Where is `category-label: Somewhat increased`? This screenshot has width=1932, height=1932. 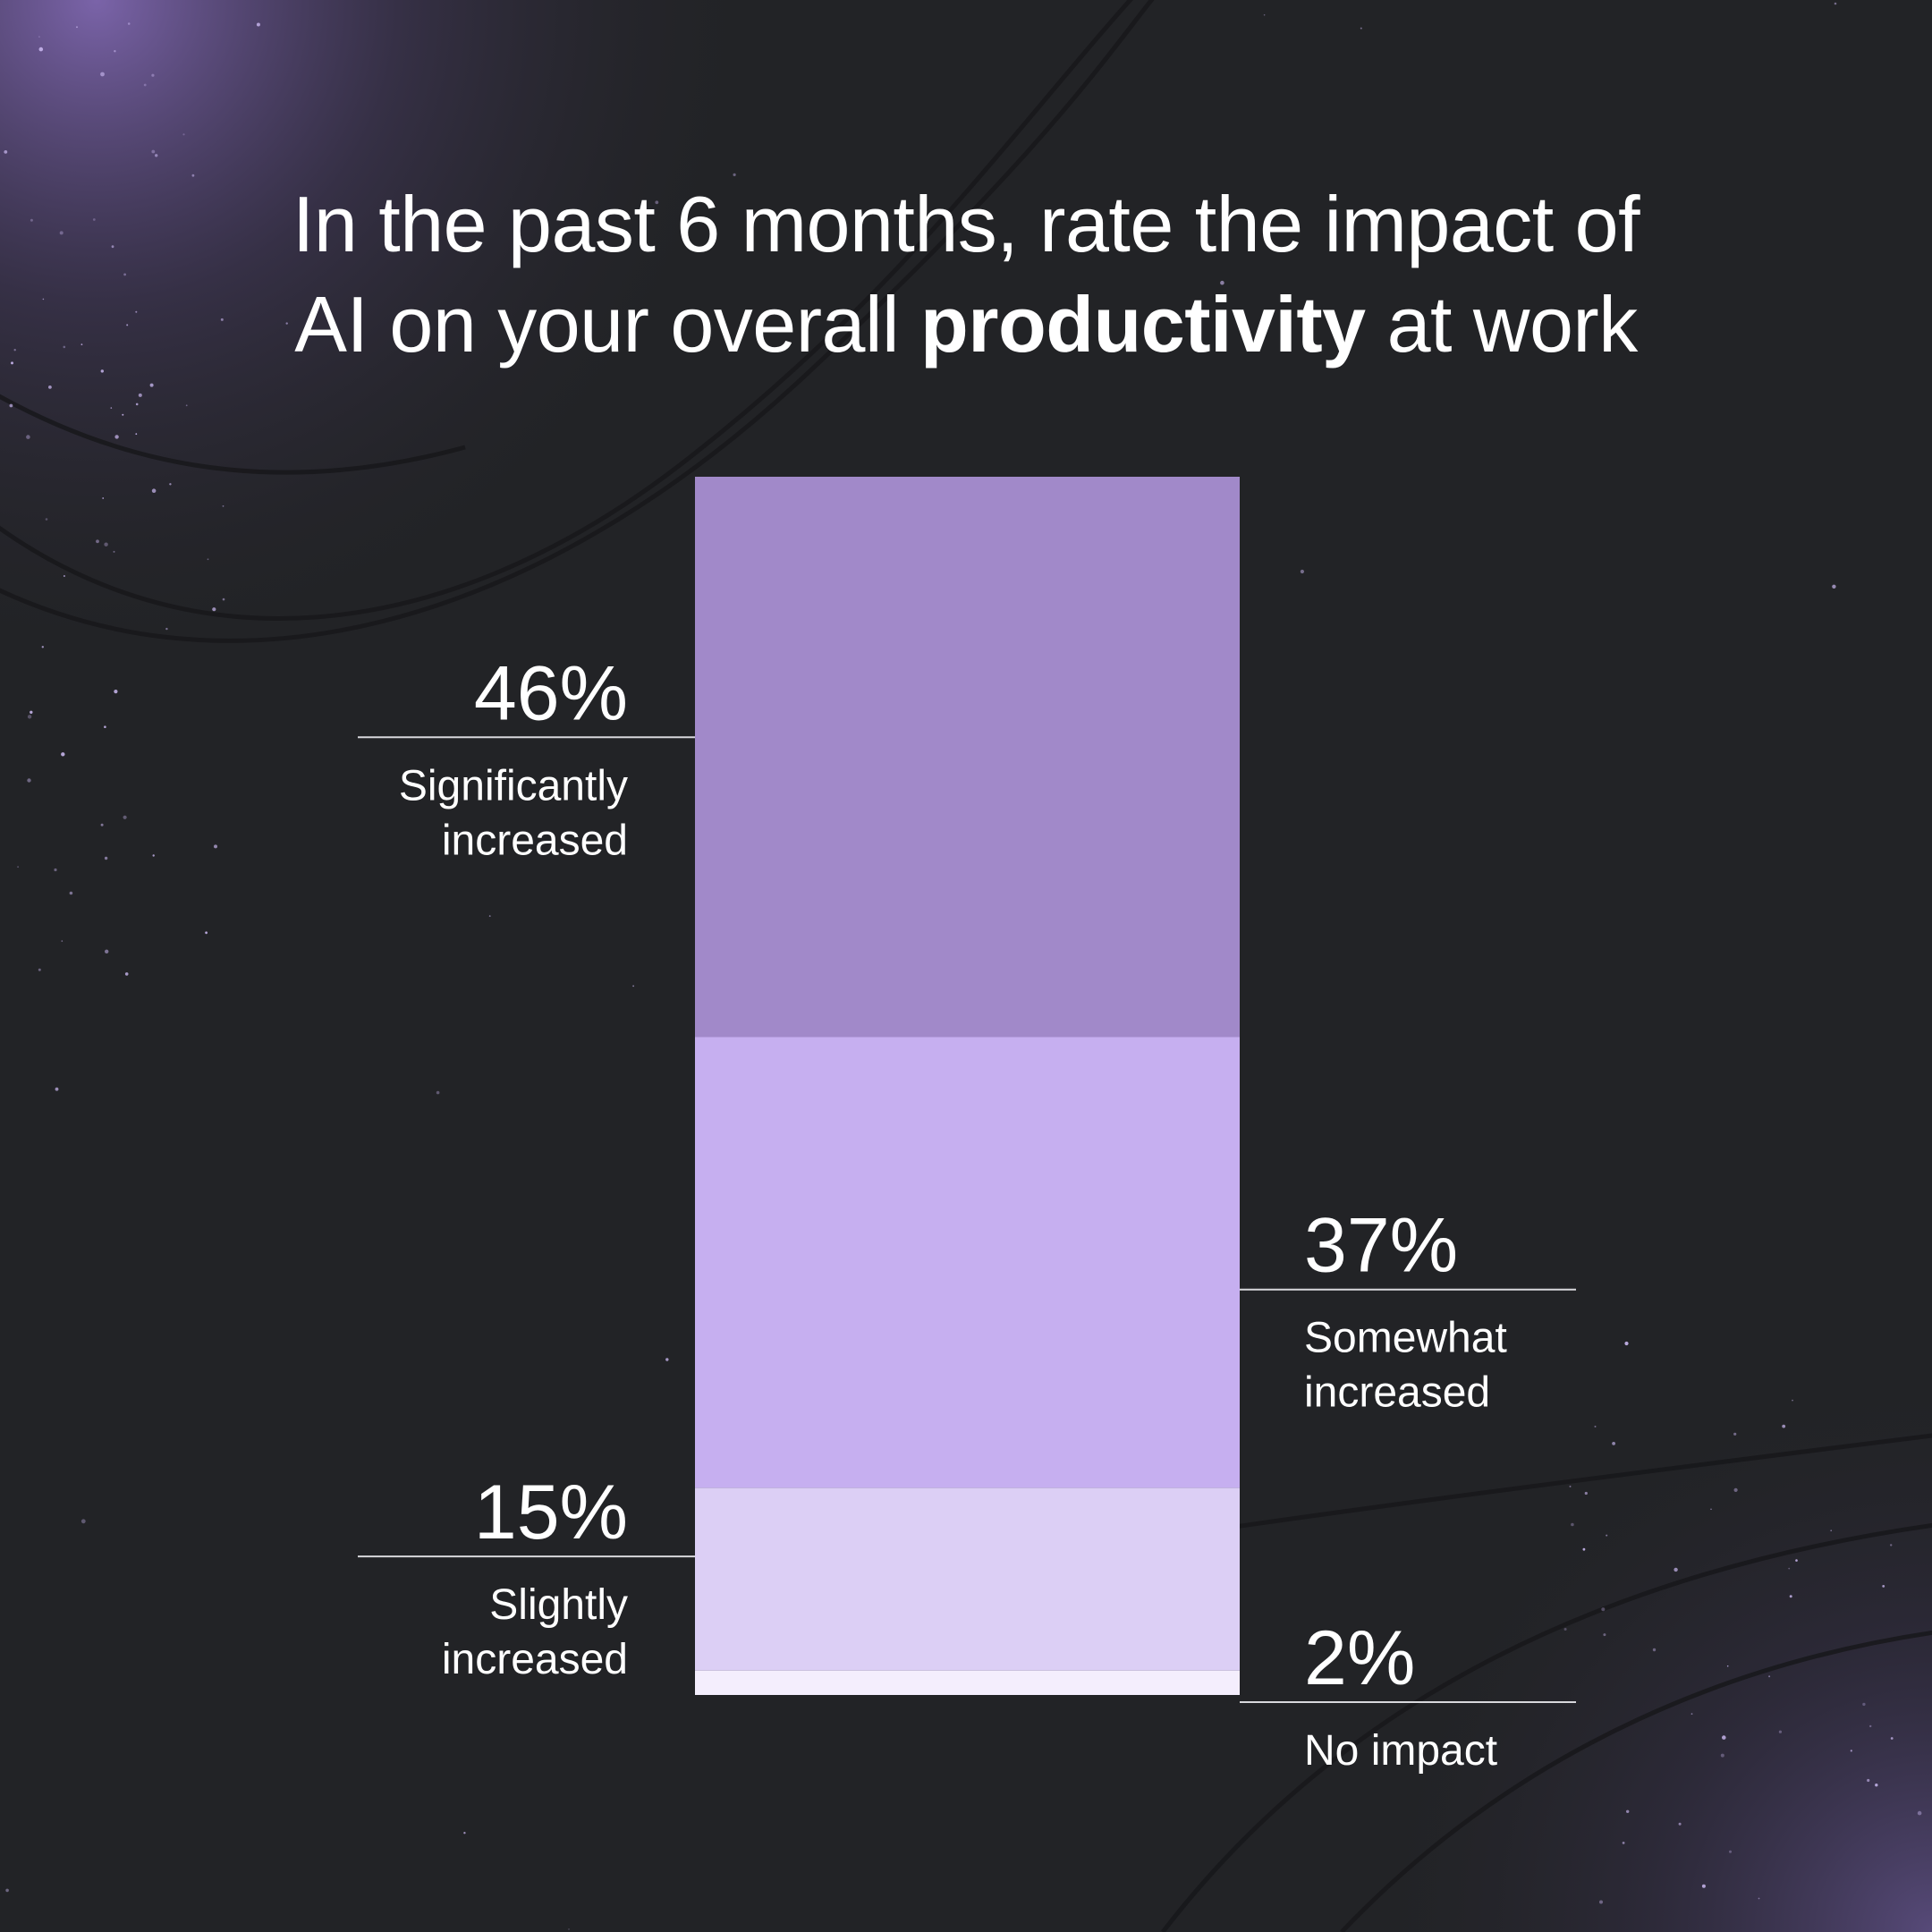
category-label: Somewhat increased is located at coordinates (1405, 1366).